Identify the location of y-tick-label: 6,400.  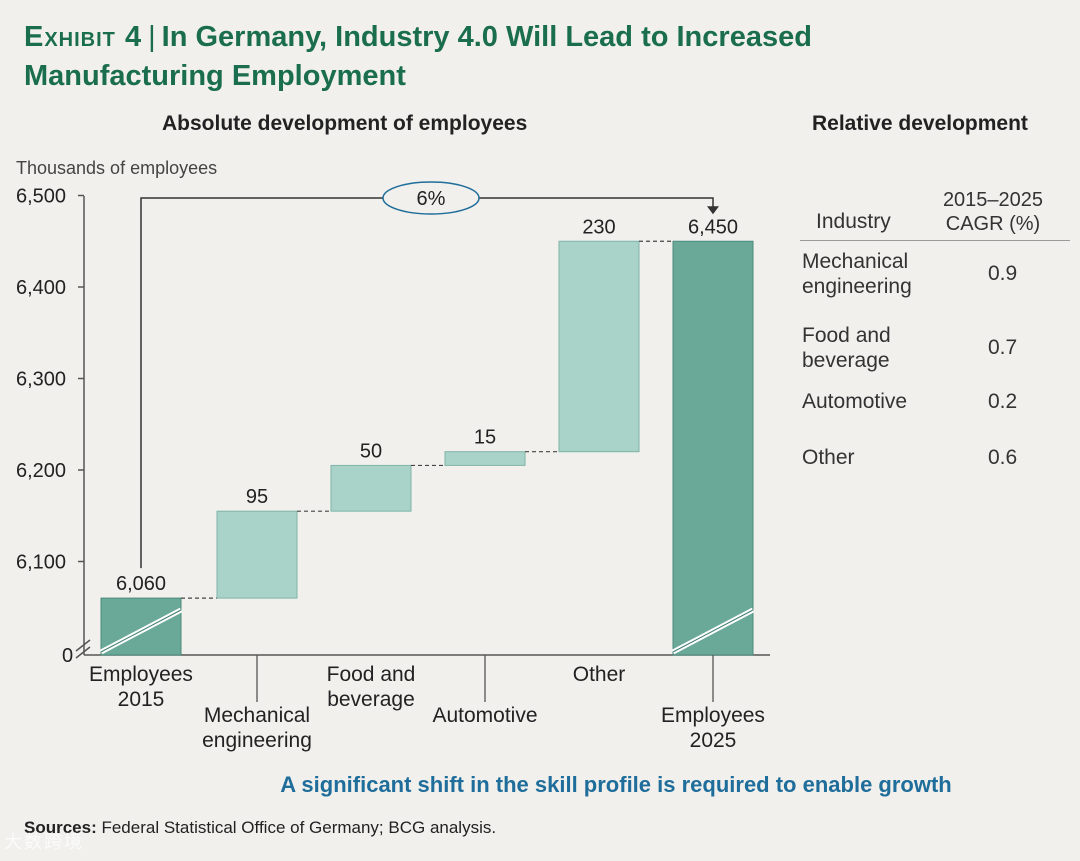
(41, 288).